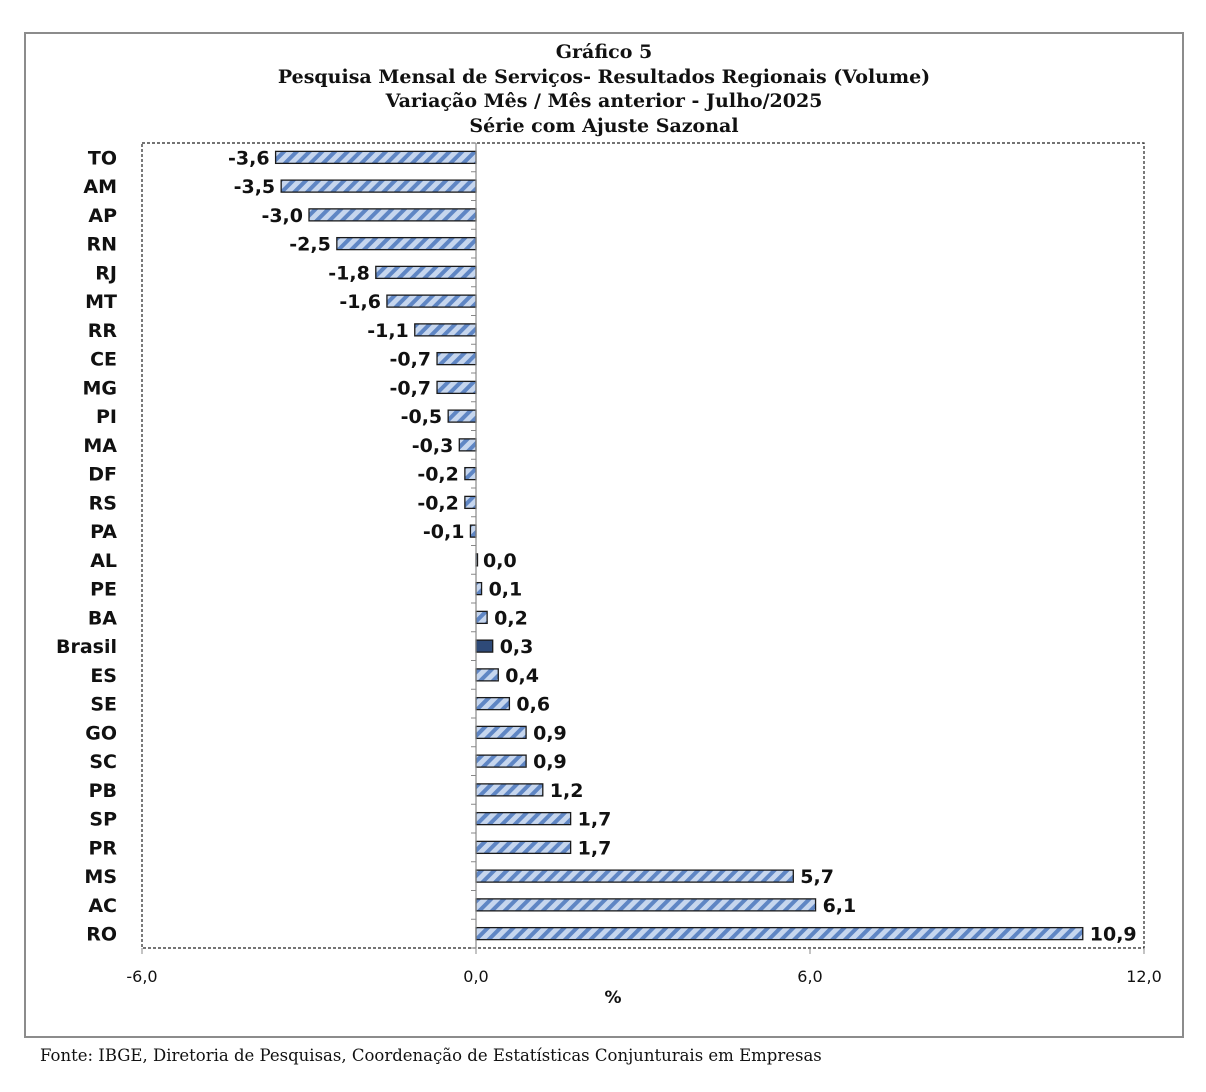 Image resolution: width=1206 pixels, height=1092 pixels. Describe the element at coordinates (102, 158) in the screenshot. I see `category-label: TO` at that location.